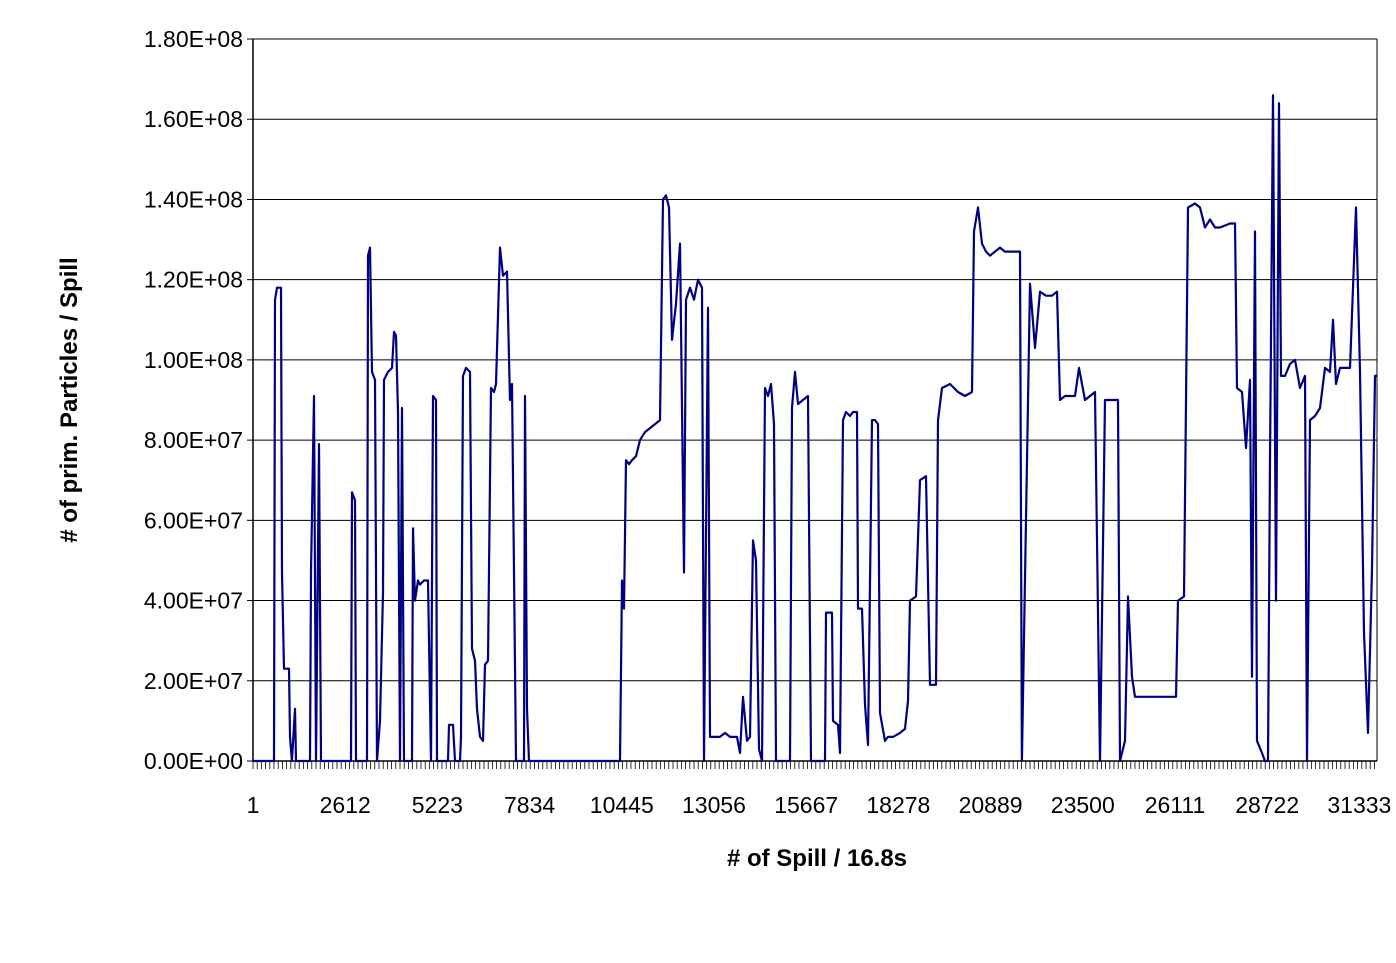 The image size is (1396, 963). Describe the element at coordinates (69, 399) in the screenshot. I see `y-axis-label: # of prim. Particles / Spill` at that location.